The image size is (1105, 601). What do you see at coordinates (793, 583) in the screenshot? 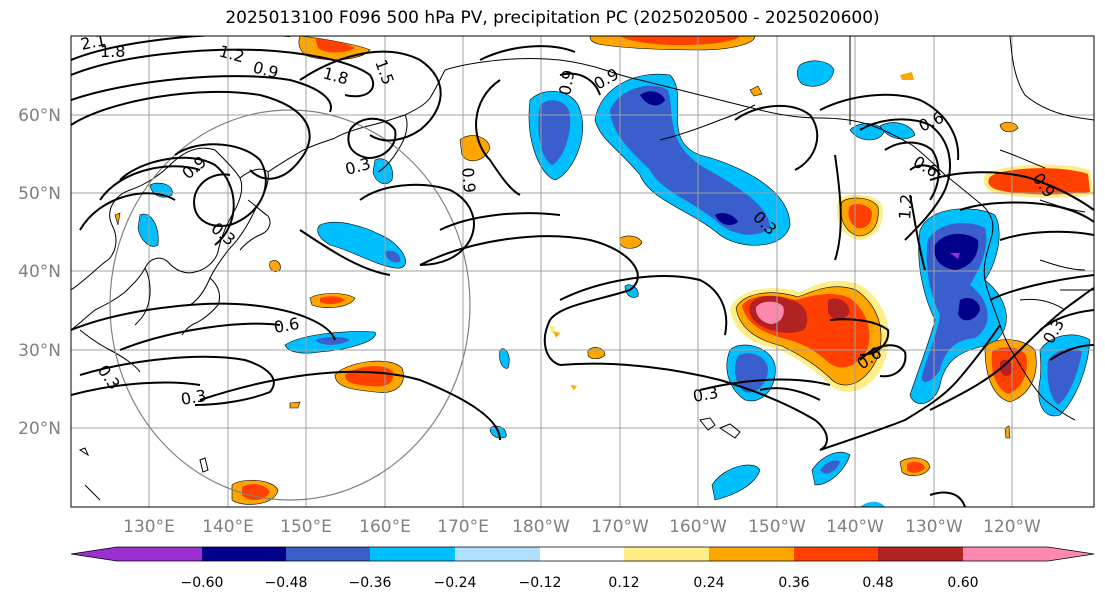
I see `colorbar-tick-label: 0.36` at bounding box center [793, 583].